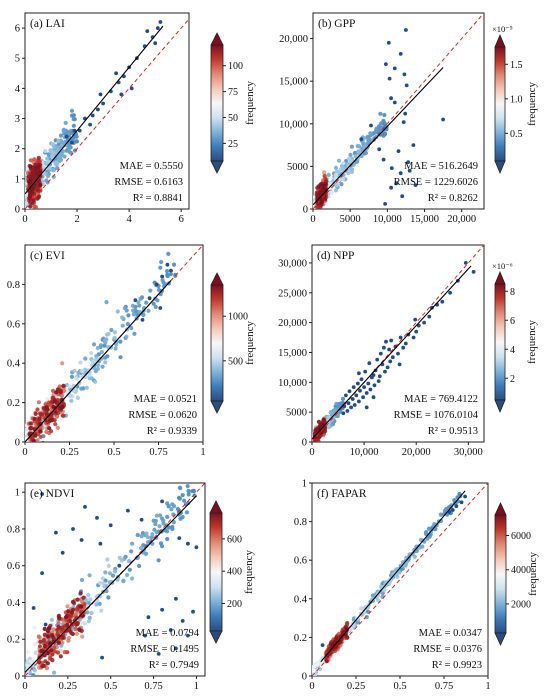 The image size is (550, 697). Describe the element at coordinates (441, 166) in the screenshot. I see `stat-label-b: MAE = 516.2649` at that location.